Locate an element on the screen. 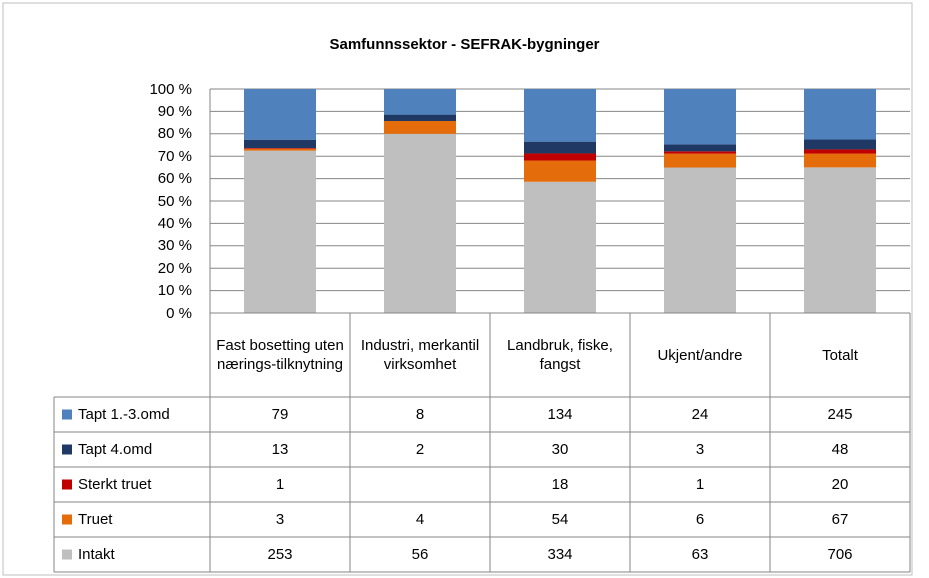 Image resolution: width=929 pixels, height=578 pixels. legend-label: Truet is located at coordinates (95, 519).